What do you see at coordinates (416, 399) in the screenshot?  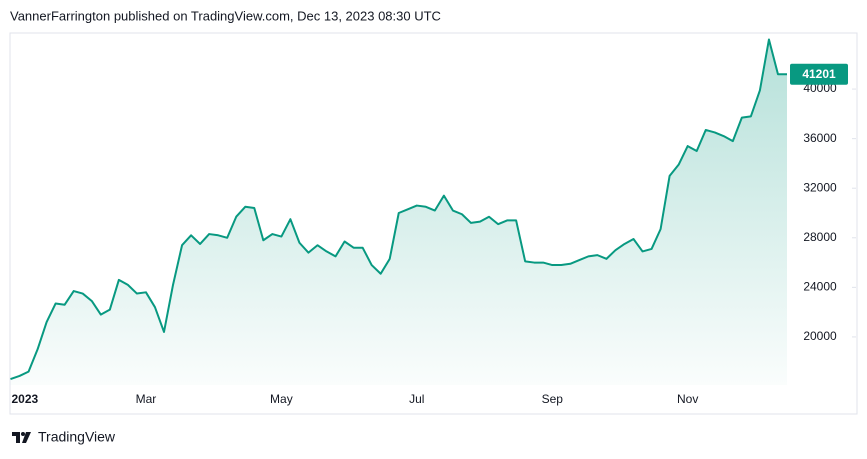 I see `x-tick-label: Jul` at bounding box center [416, 399].